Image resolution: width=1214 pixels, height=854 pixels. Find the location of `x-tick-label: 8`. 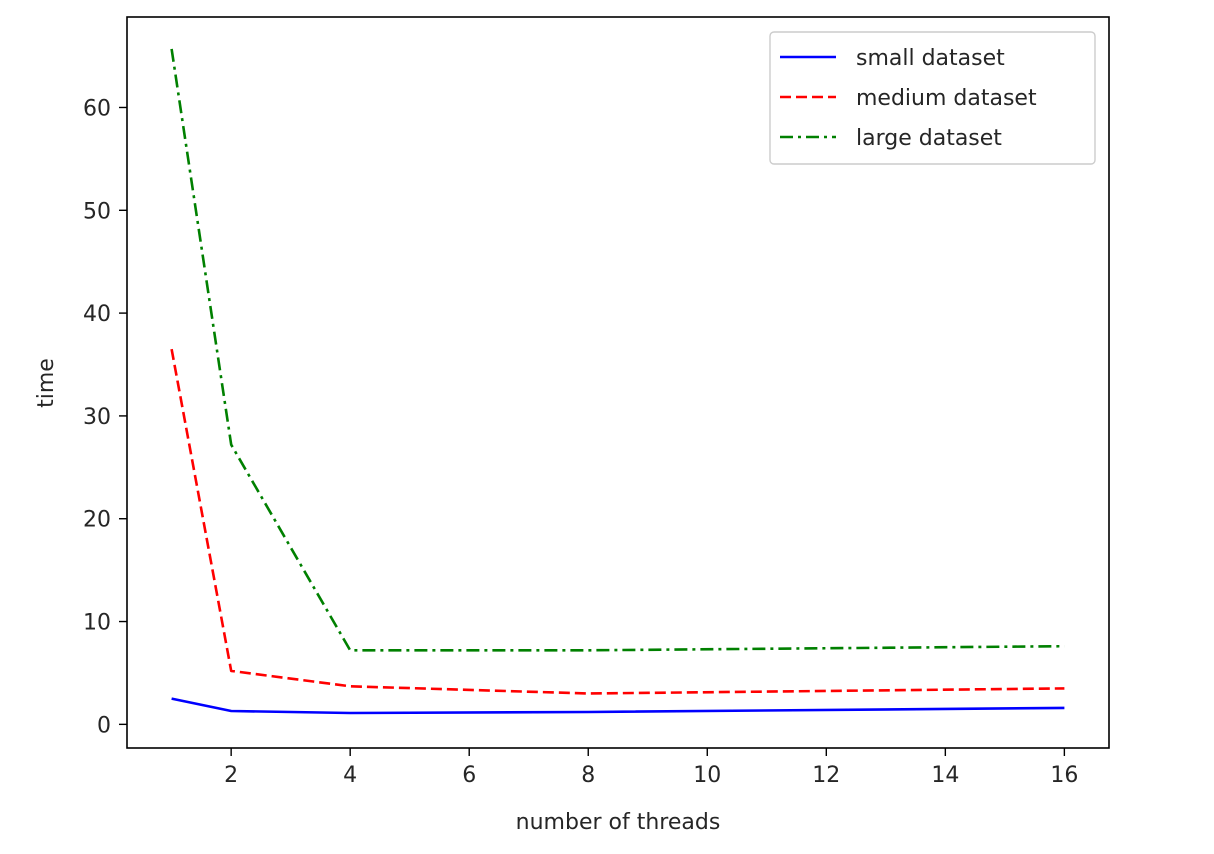

x-tick-label: 8 is located at coordinates (588, 775).